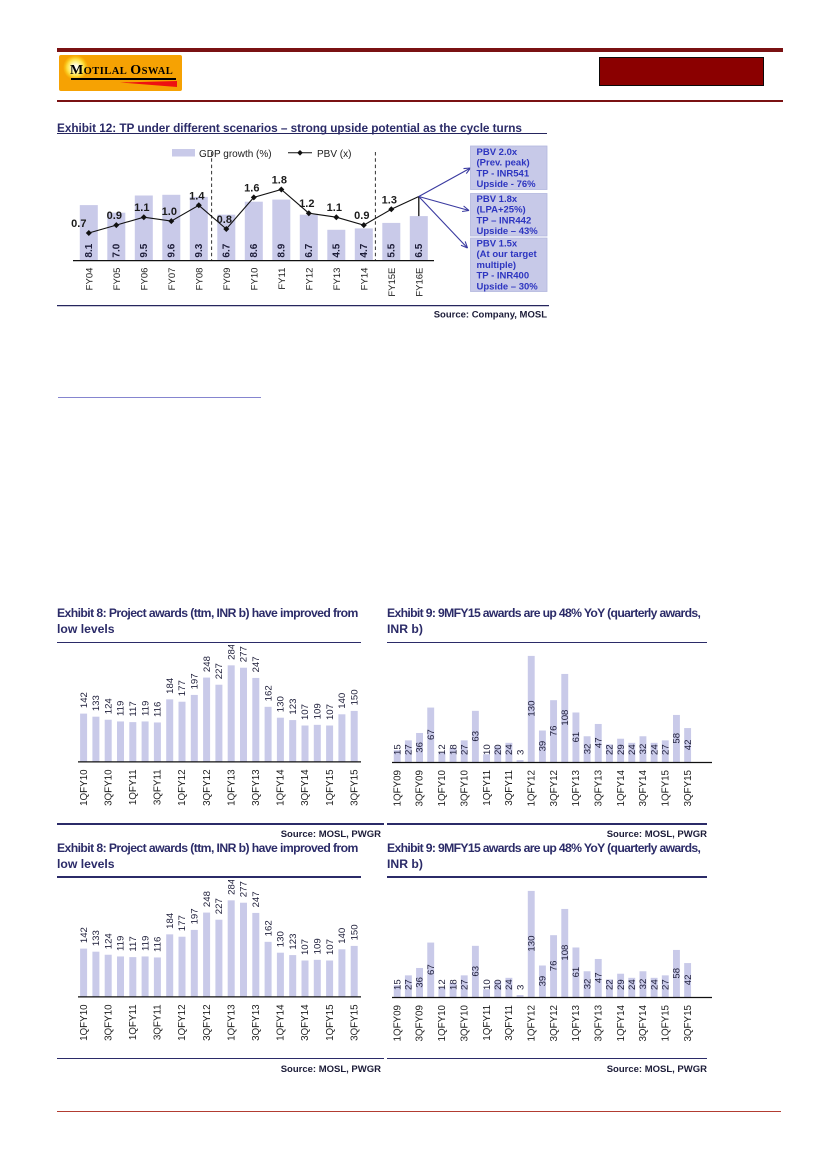  I want to click on svg-text: 10, so click(487, 984).